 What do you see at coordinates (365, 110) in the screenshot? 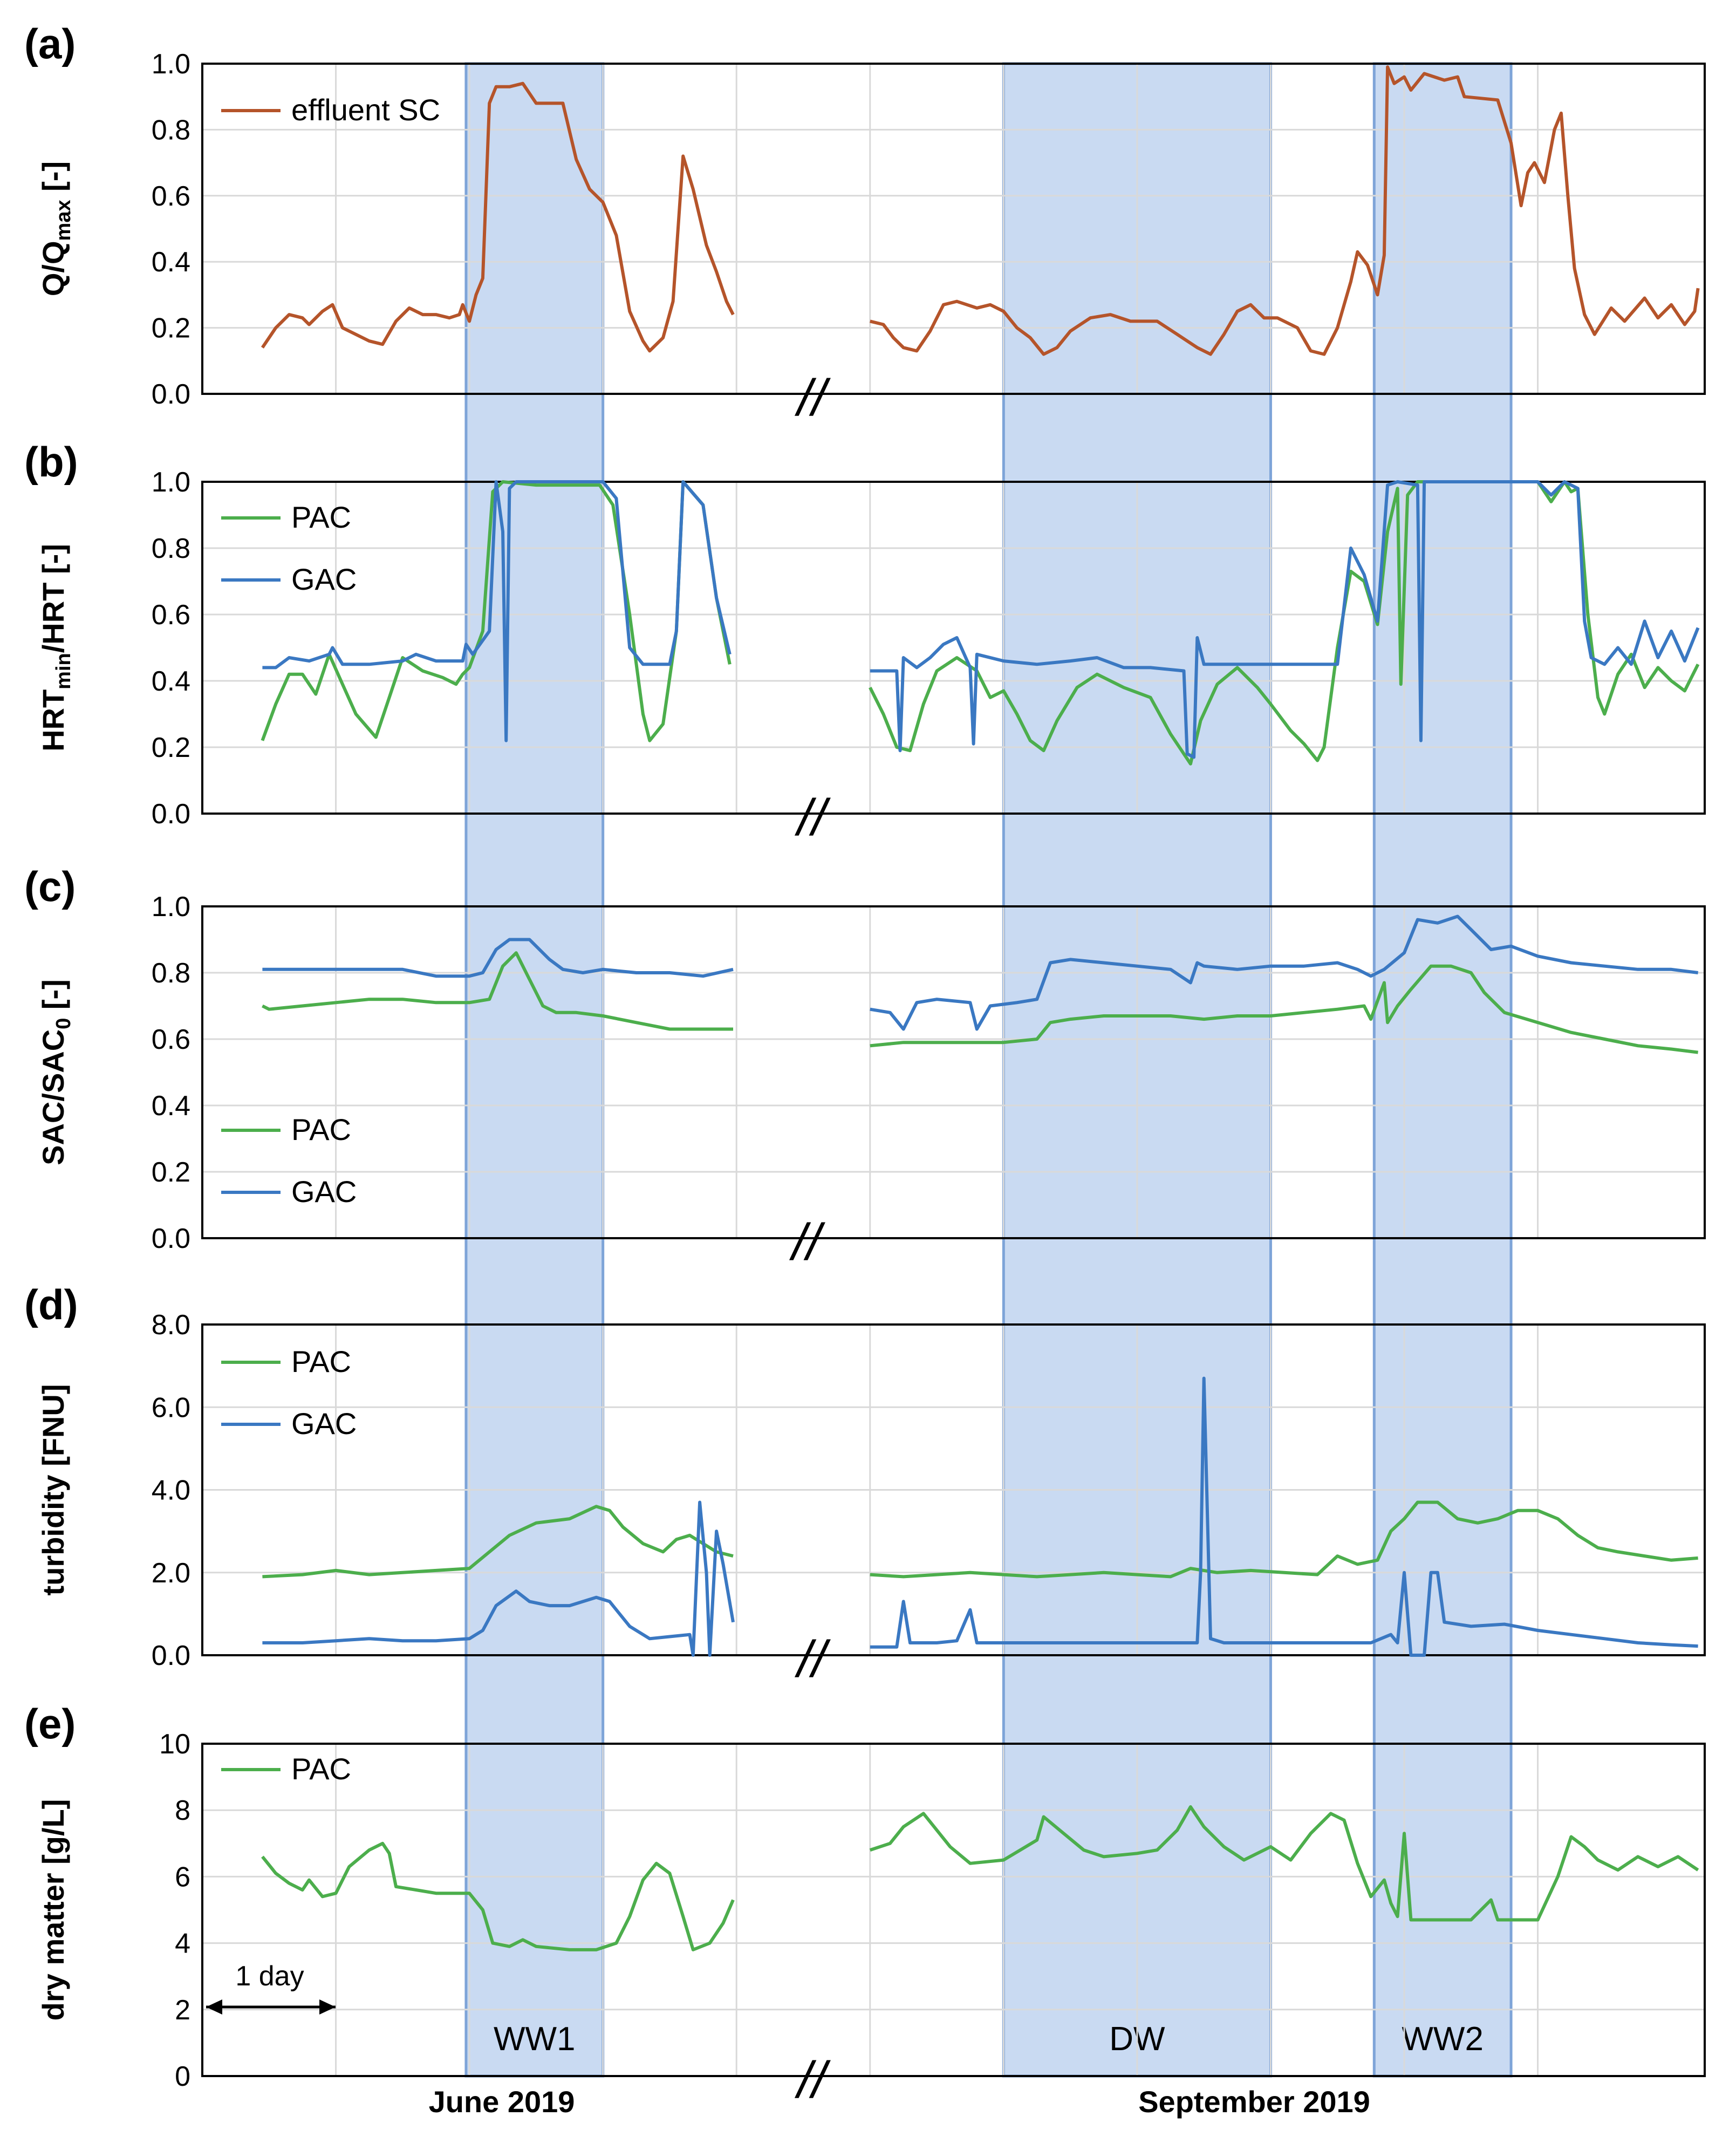
I see `legend-entry: effluent SC` at bounding box center [365, 110].